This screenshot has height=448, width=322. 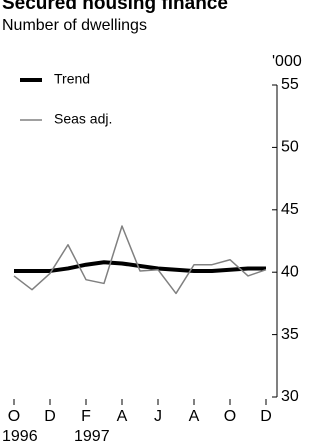 What do you see at coordinates (83, 119) in the screenshot?
I see `legend-label: Seas adj.` at bounding box center [83, 119].